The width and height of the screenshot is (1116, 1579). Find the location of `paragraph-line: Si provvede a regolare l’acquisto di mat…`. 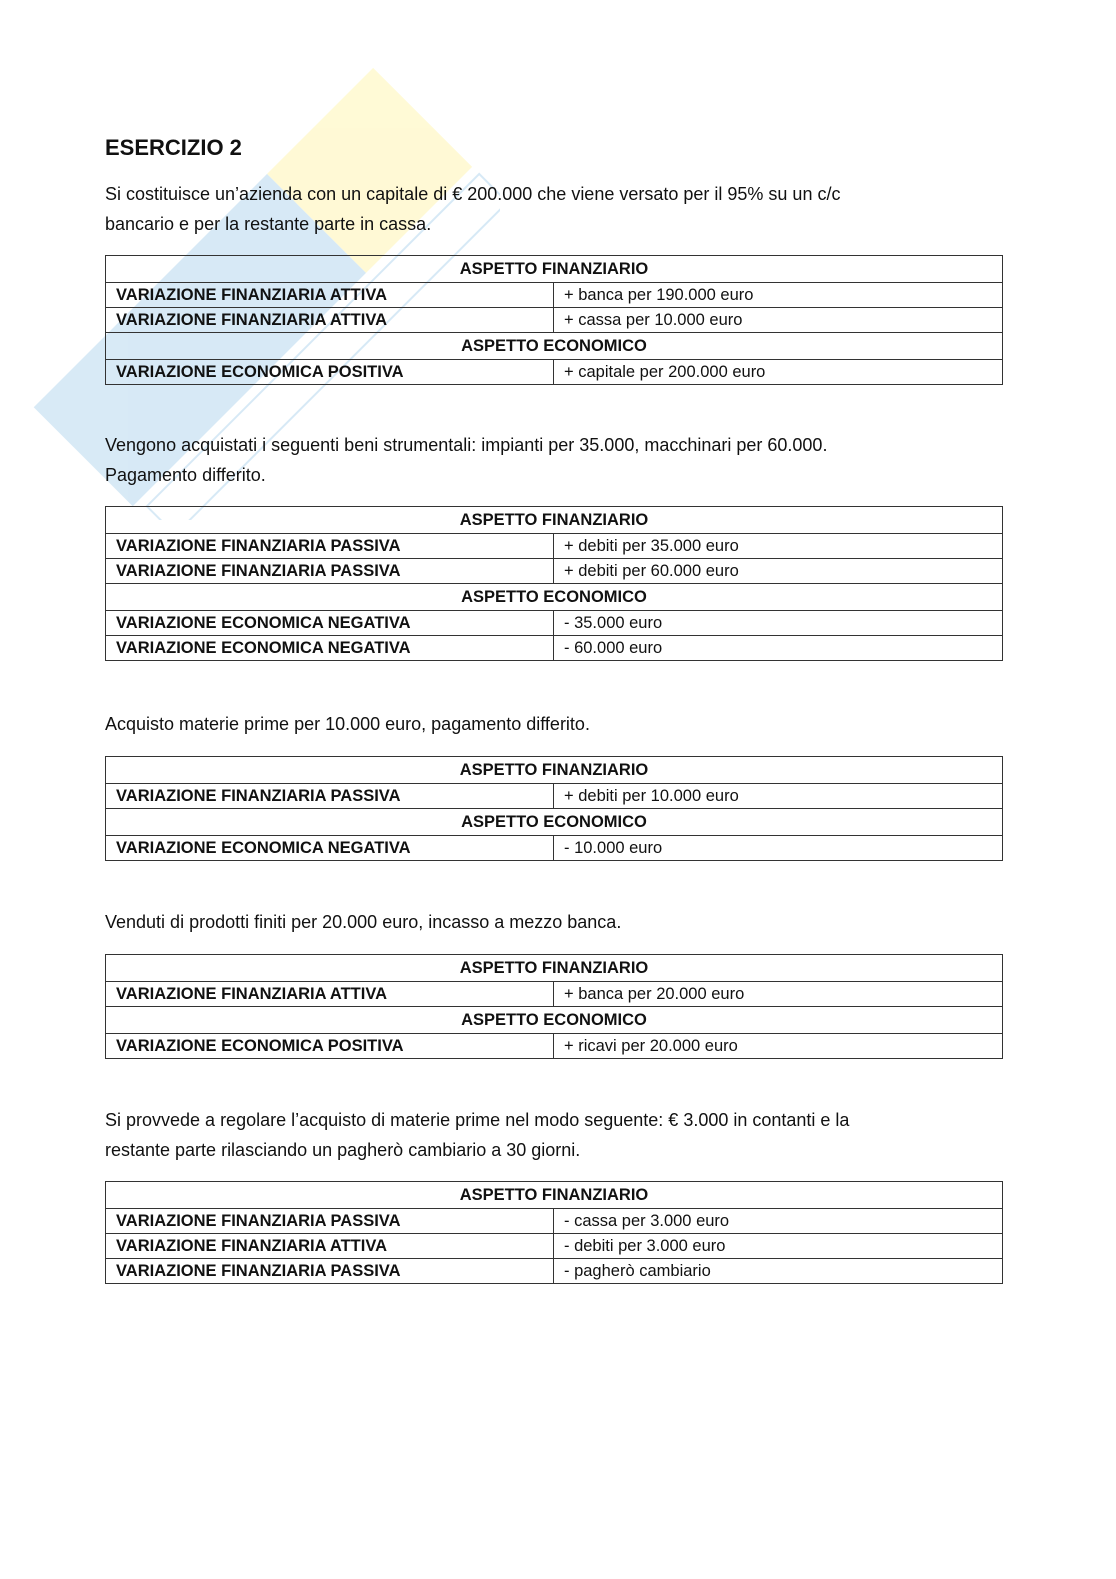

paragraph-line: Si provvede a regolare l’acquisto di mat… is located at coordinates (477, 1120).